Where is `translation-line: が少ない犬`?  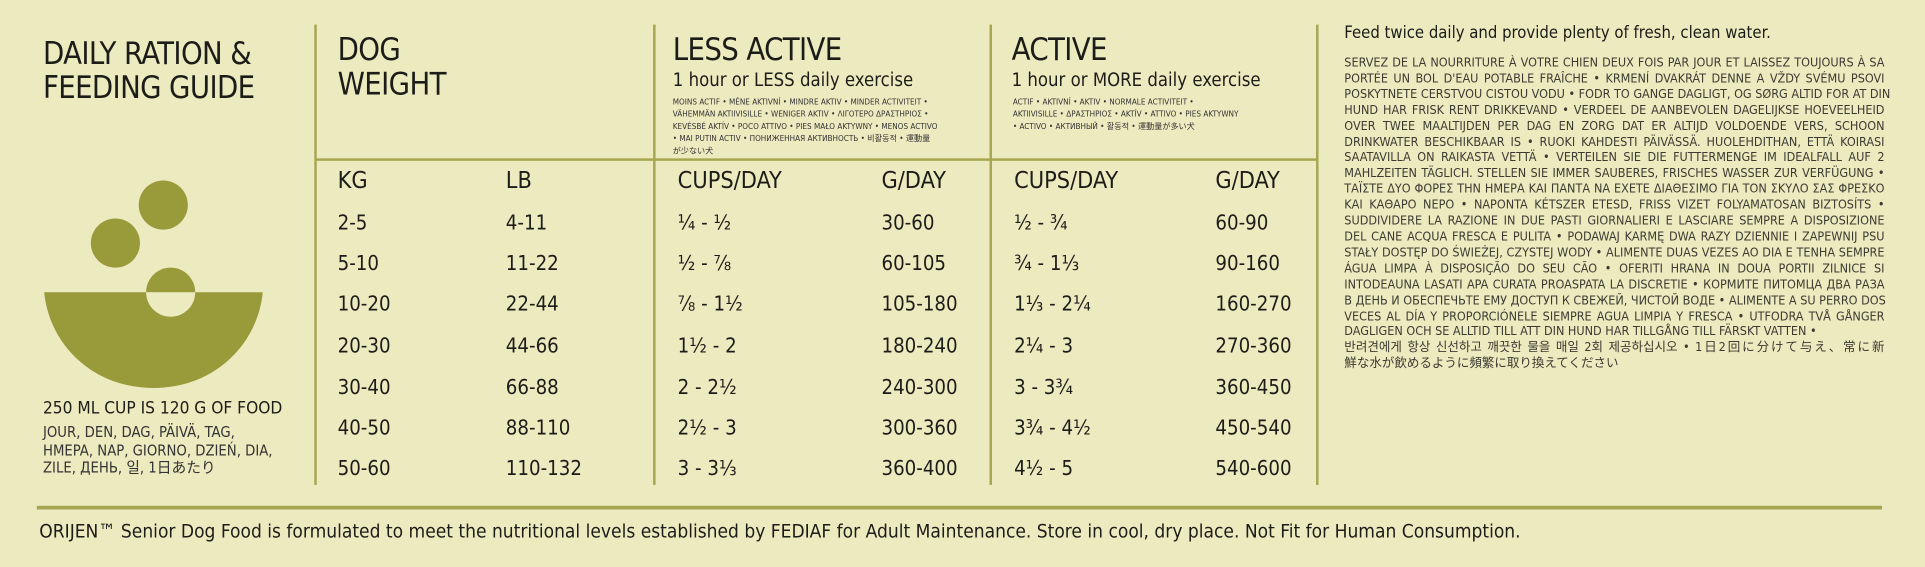 translation-line: が少ない犬 is located at coordinates (693, 151).